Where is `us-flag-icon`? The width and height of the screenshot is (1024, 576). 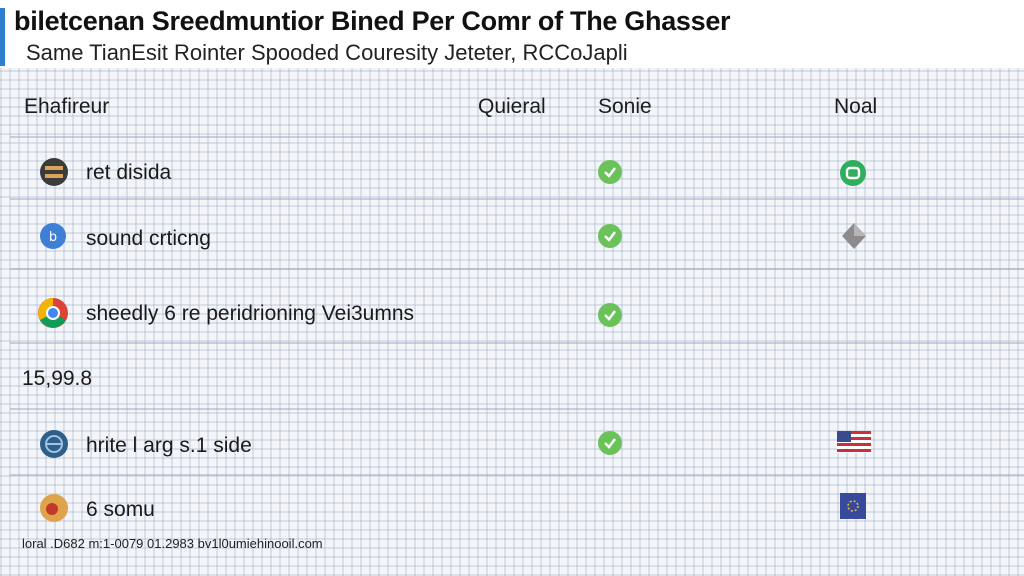 us-flag-icon is located at coordinates (854, 442).